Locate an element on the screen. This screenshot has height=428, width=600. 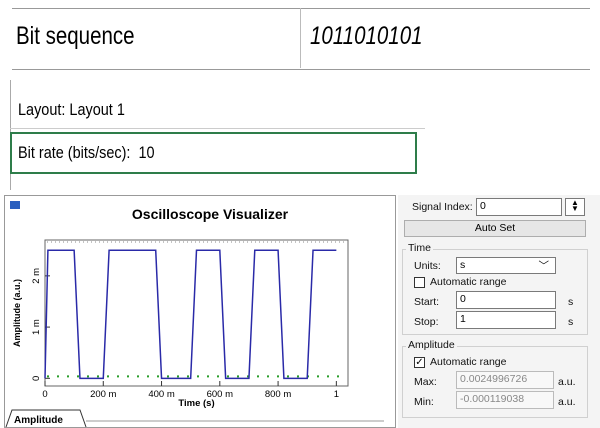
y-axis-label: Amplitude (a.u.) is located at coordinates (17, 313).